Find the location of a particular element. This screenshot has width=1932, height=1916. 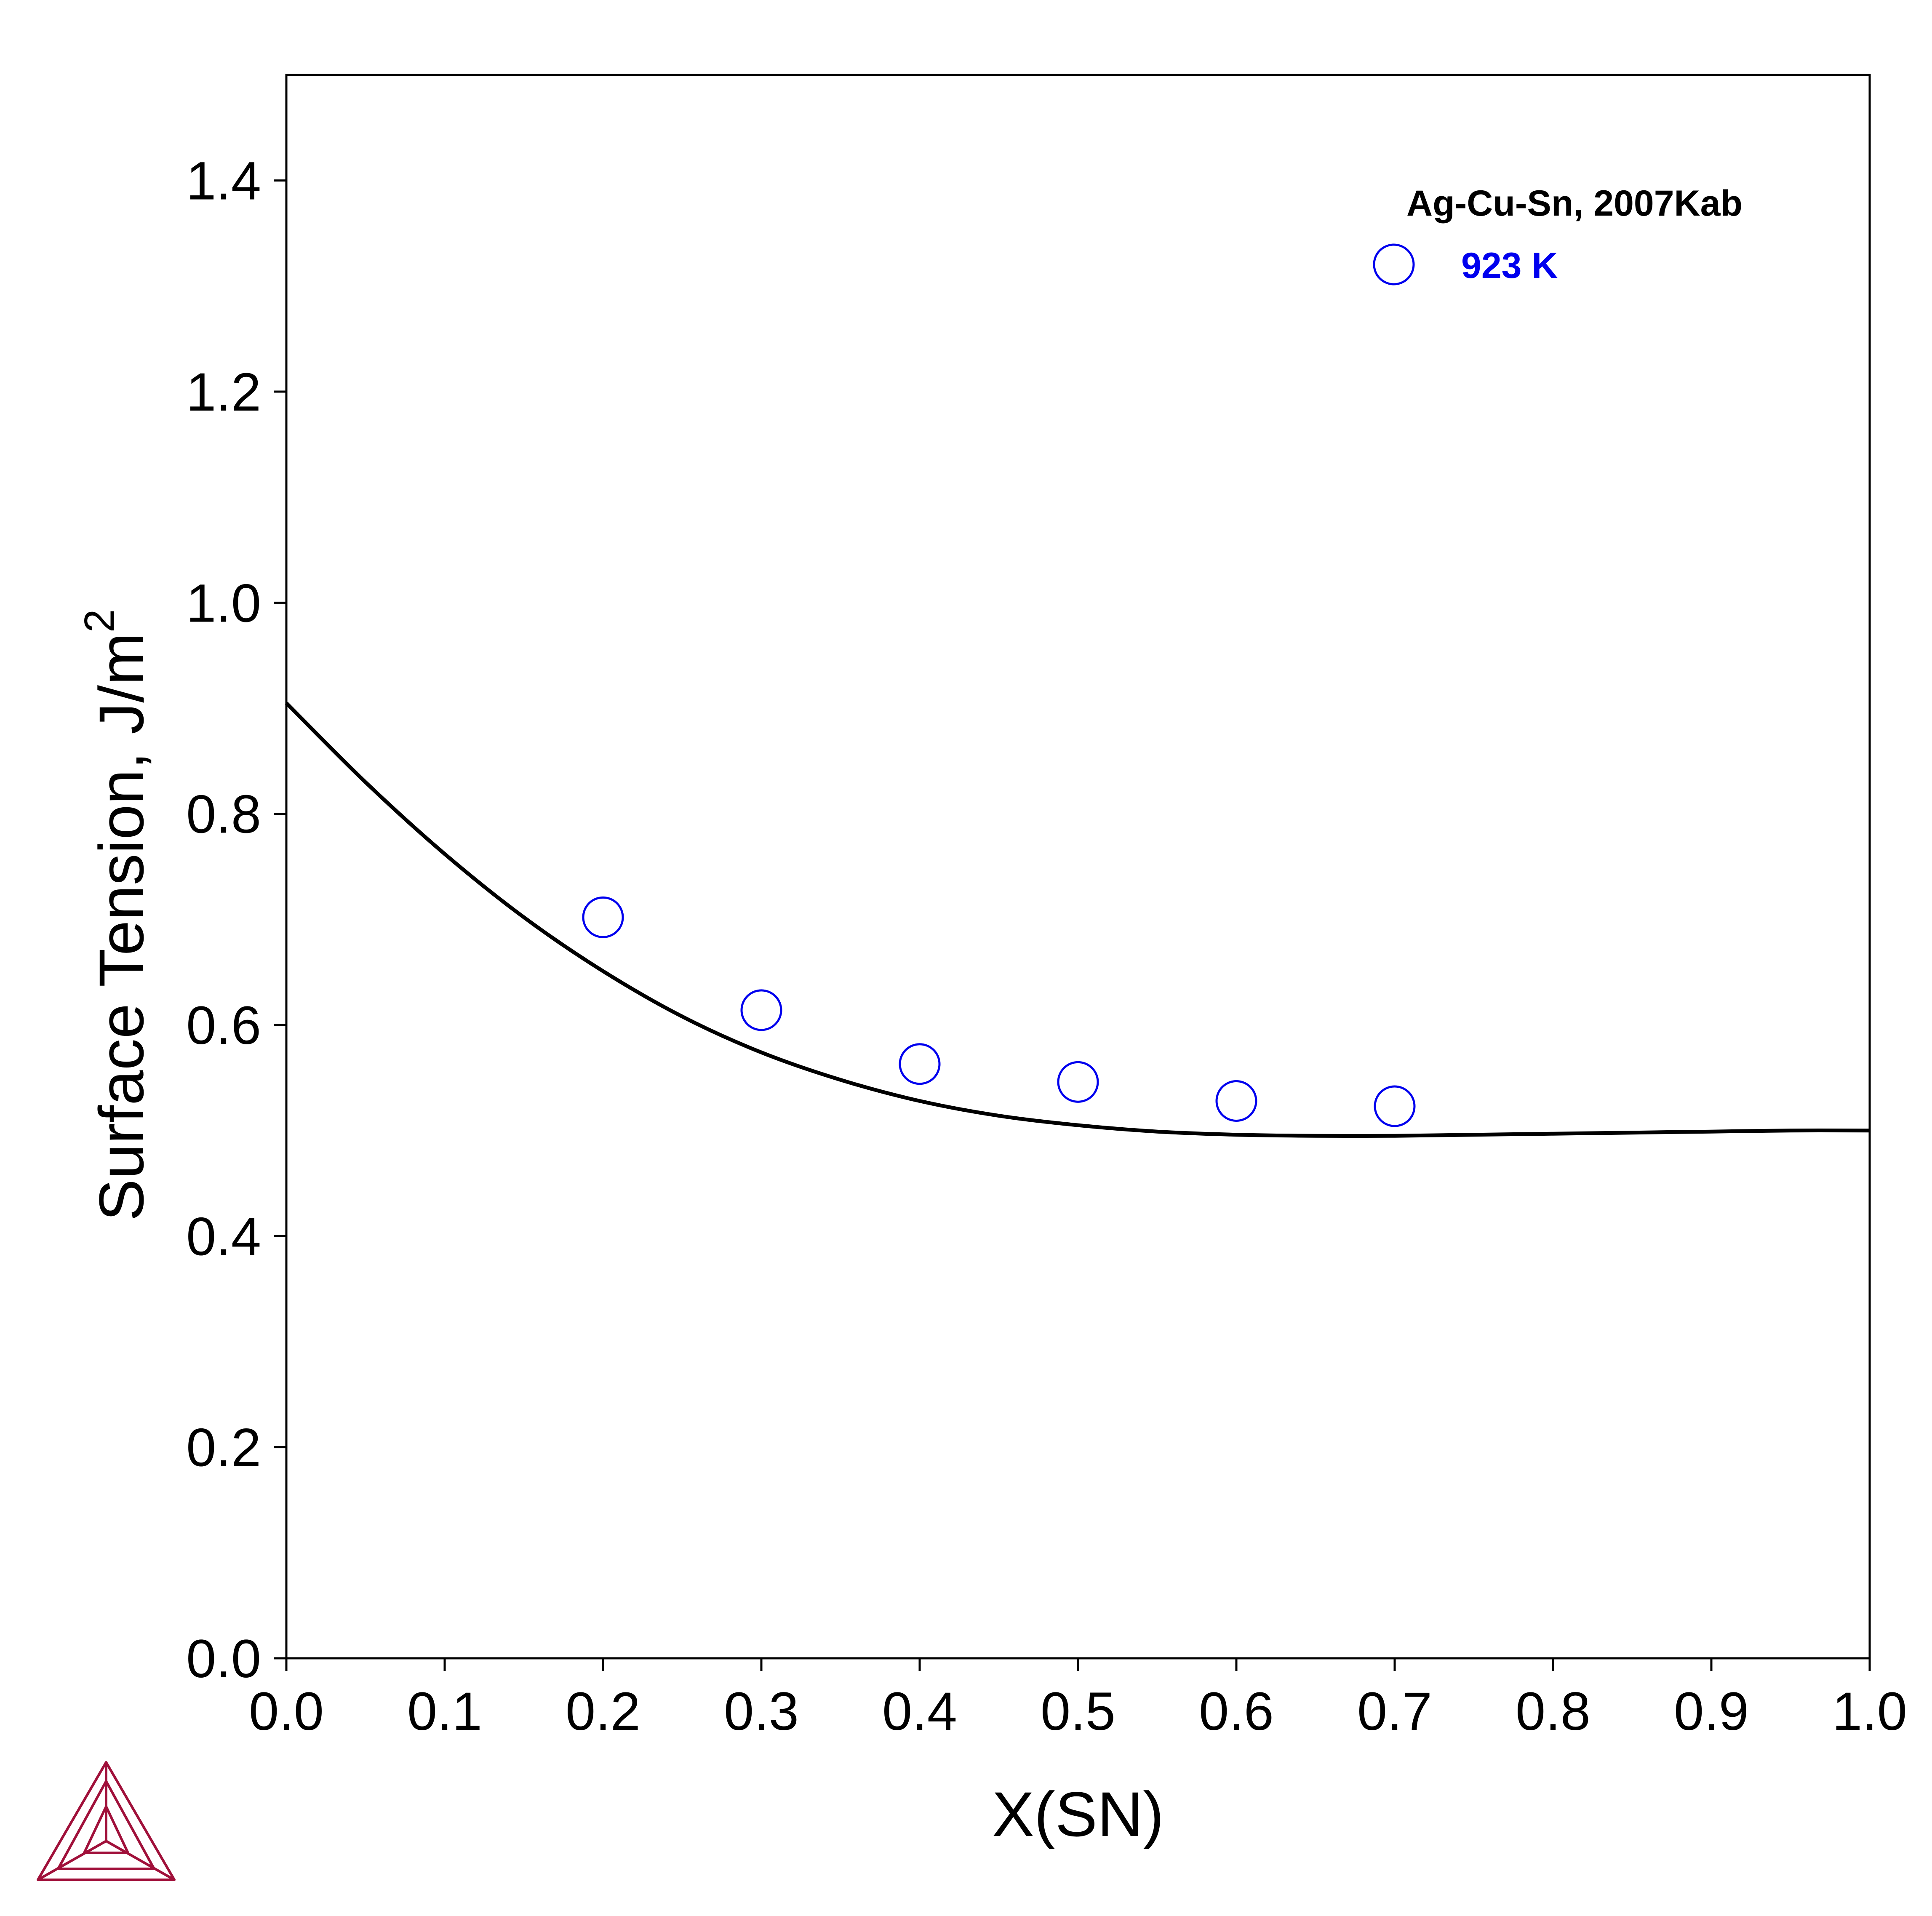

y-tick-label: 0.2 is located at coordinates (223, 1448).